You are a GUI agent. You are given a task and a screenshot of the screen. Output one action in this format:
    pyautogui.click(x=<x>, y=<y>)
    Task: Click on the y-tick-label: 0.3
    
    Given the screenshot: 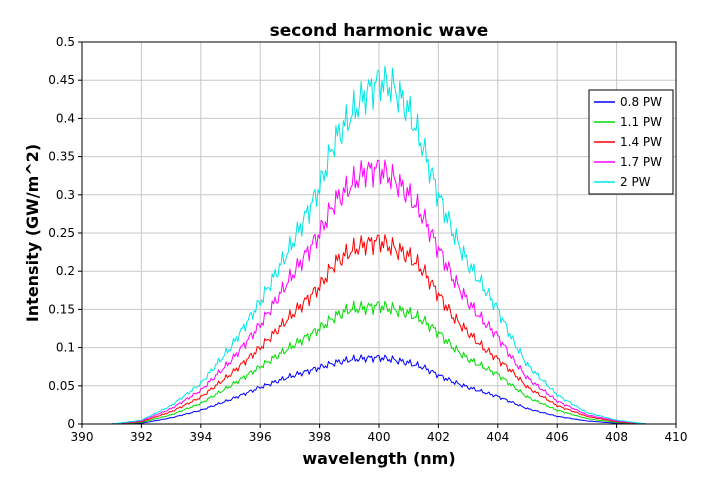 What is the action you would take?
    pyautogui.click(x=65, y=195)
    